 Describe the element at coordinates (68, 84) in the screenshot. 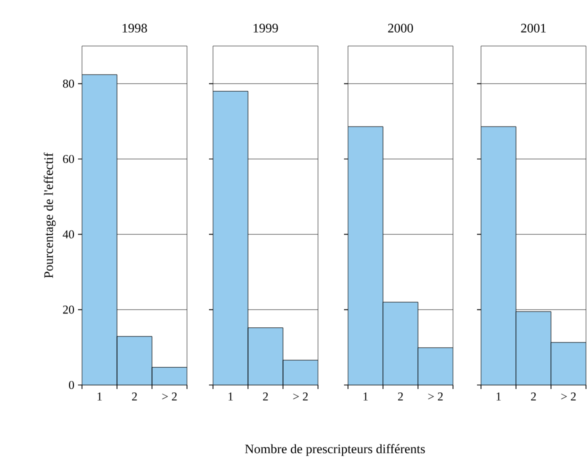

I see `y-tick-label: 80` at that location.